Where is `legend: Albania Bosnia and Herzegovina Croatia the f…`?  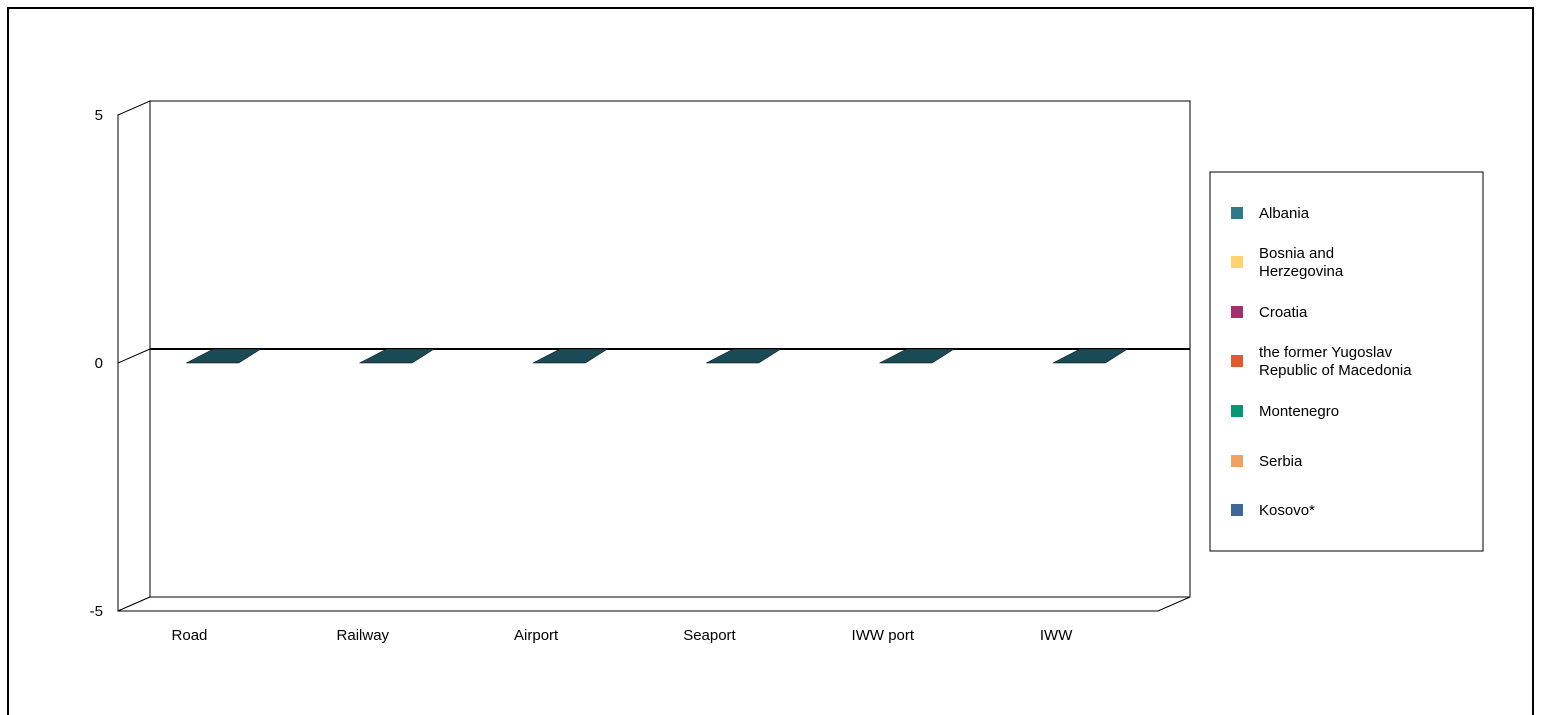
legend: Albania Bosnia and Herzegovina Croatia the f… is located at coordinates (1346, 361).